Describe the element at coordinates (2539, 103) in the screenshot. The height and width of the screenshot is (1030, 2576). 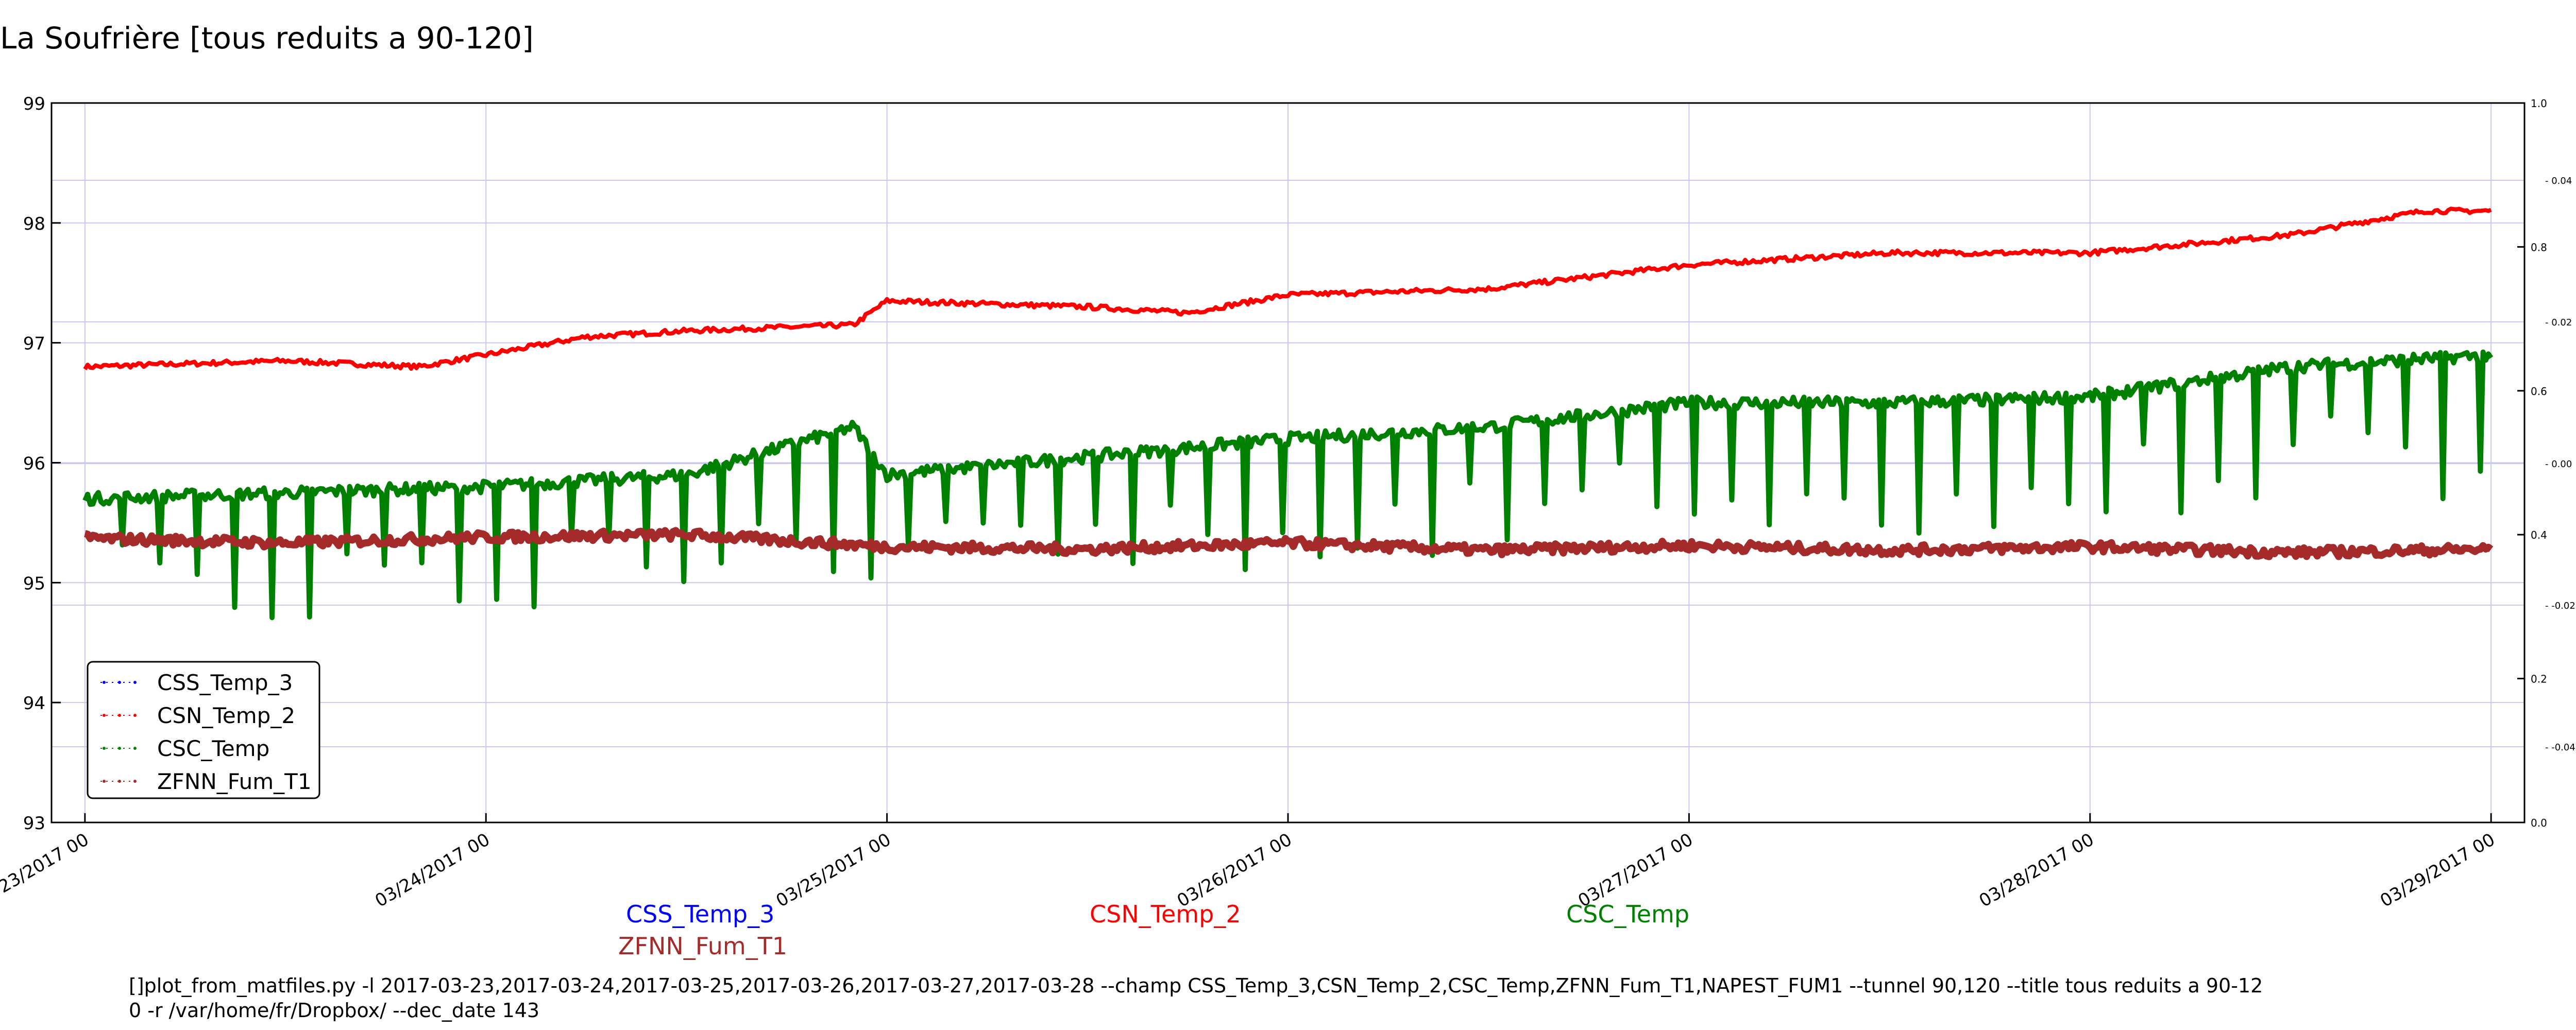
I see `right-tick-label-5: 1.0` at that location.